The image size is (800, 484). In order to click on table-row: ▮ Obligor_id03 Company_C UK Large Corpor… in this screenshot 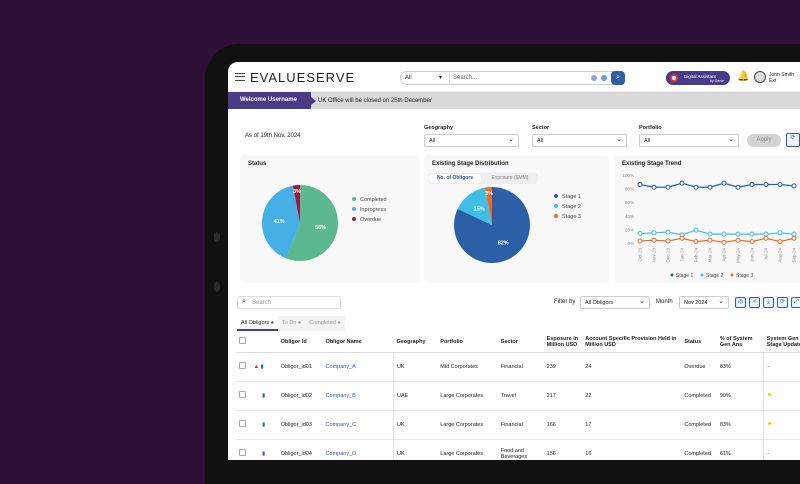, I will do `click(518, 425)`.